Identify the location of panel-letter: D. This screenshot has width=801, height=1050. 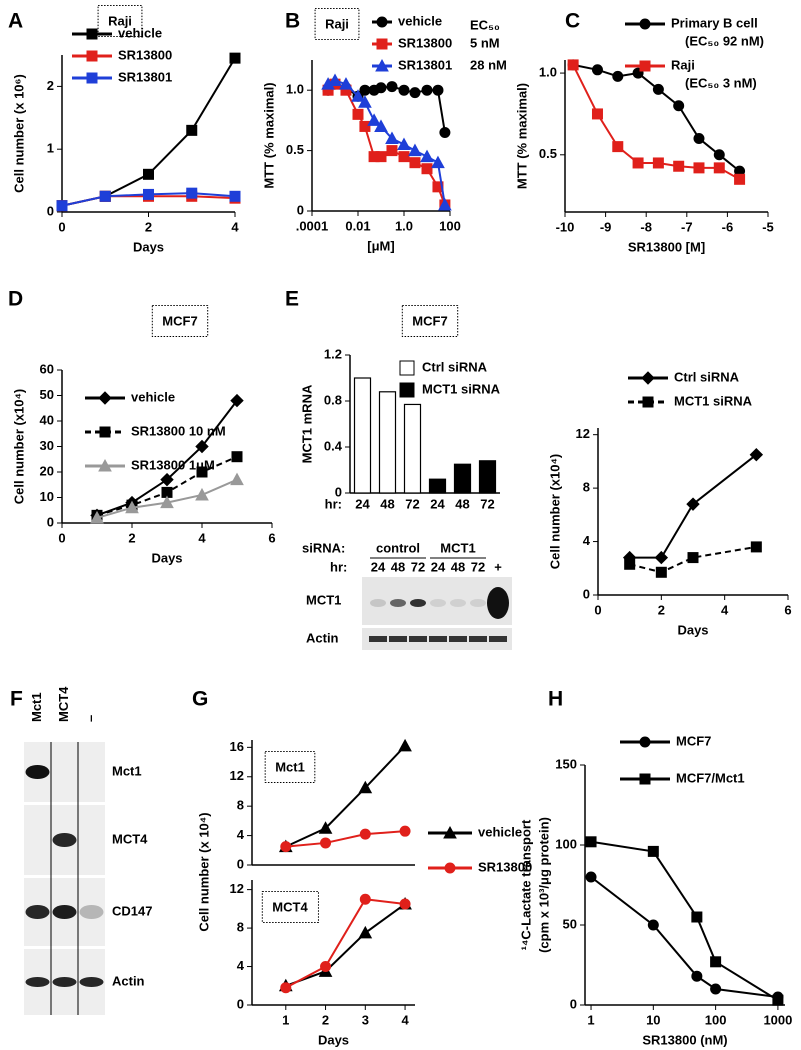
(15, 299).